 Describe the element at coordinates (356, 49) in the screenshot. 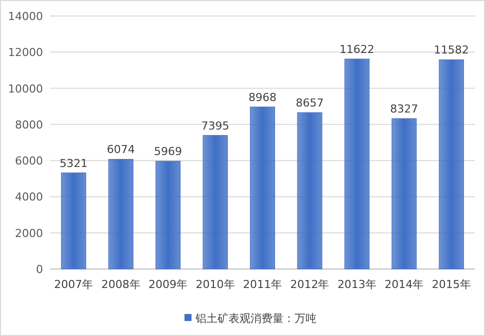

I see `data-label: 11622` at that location.